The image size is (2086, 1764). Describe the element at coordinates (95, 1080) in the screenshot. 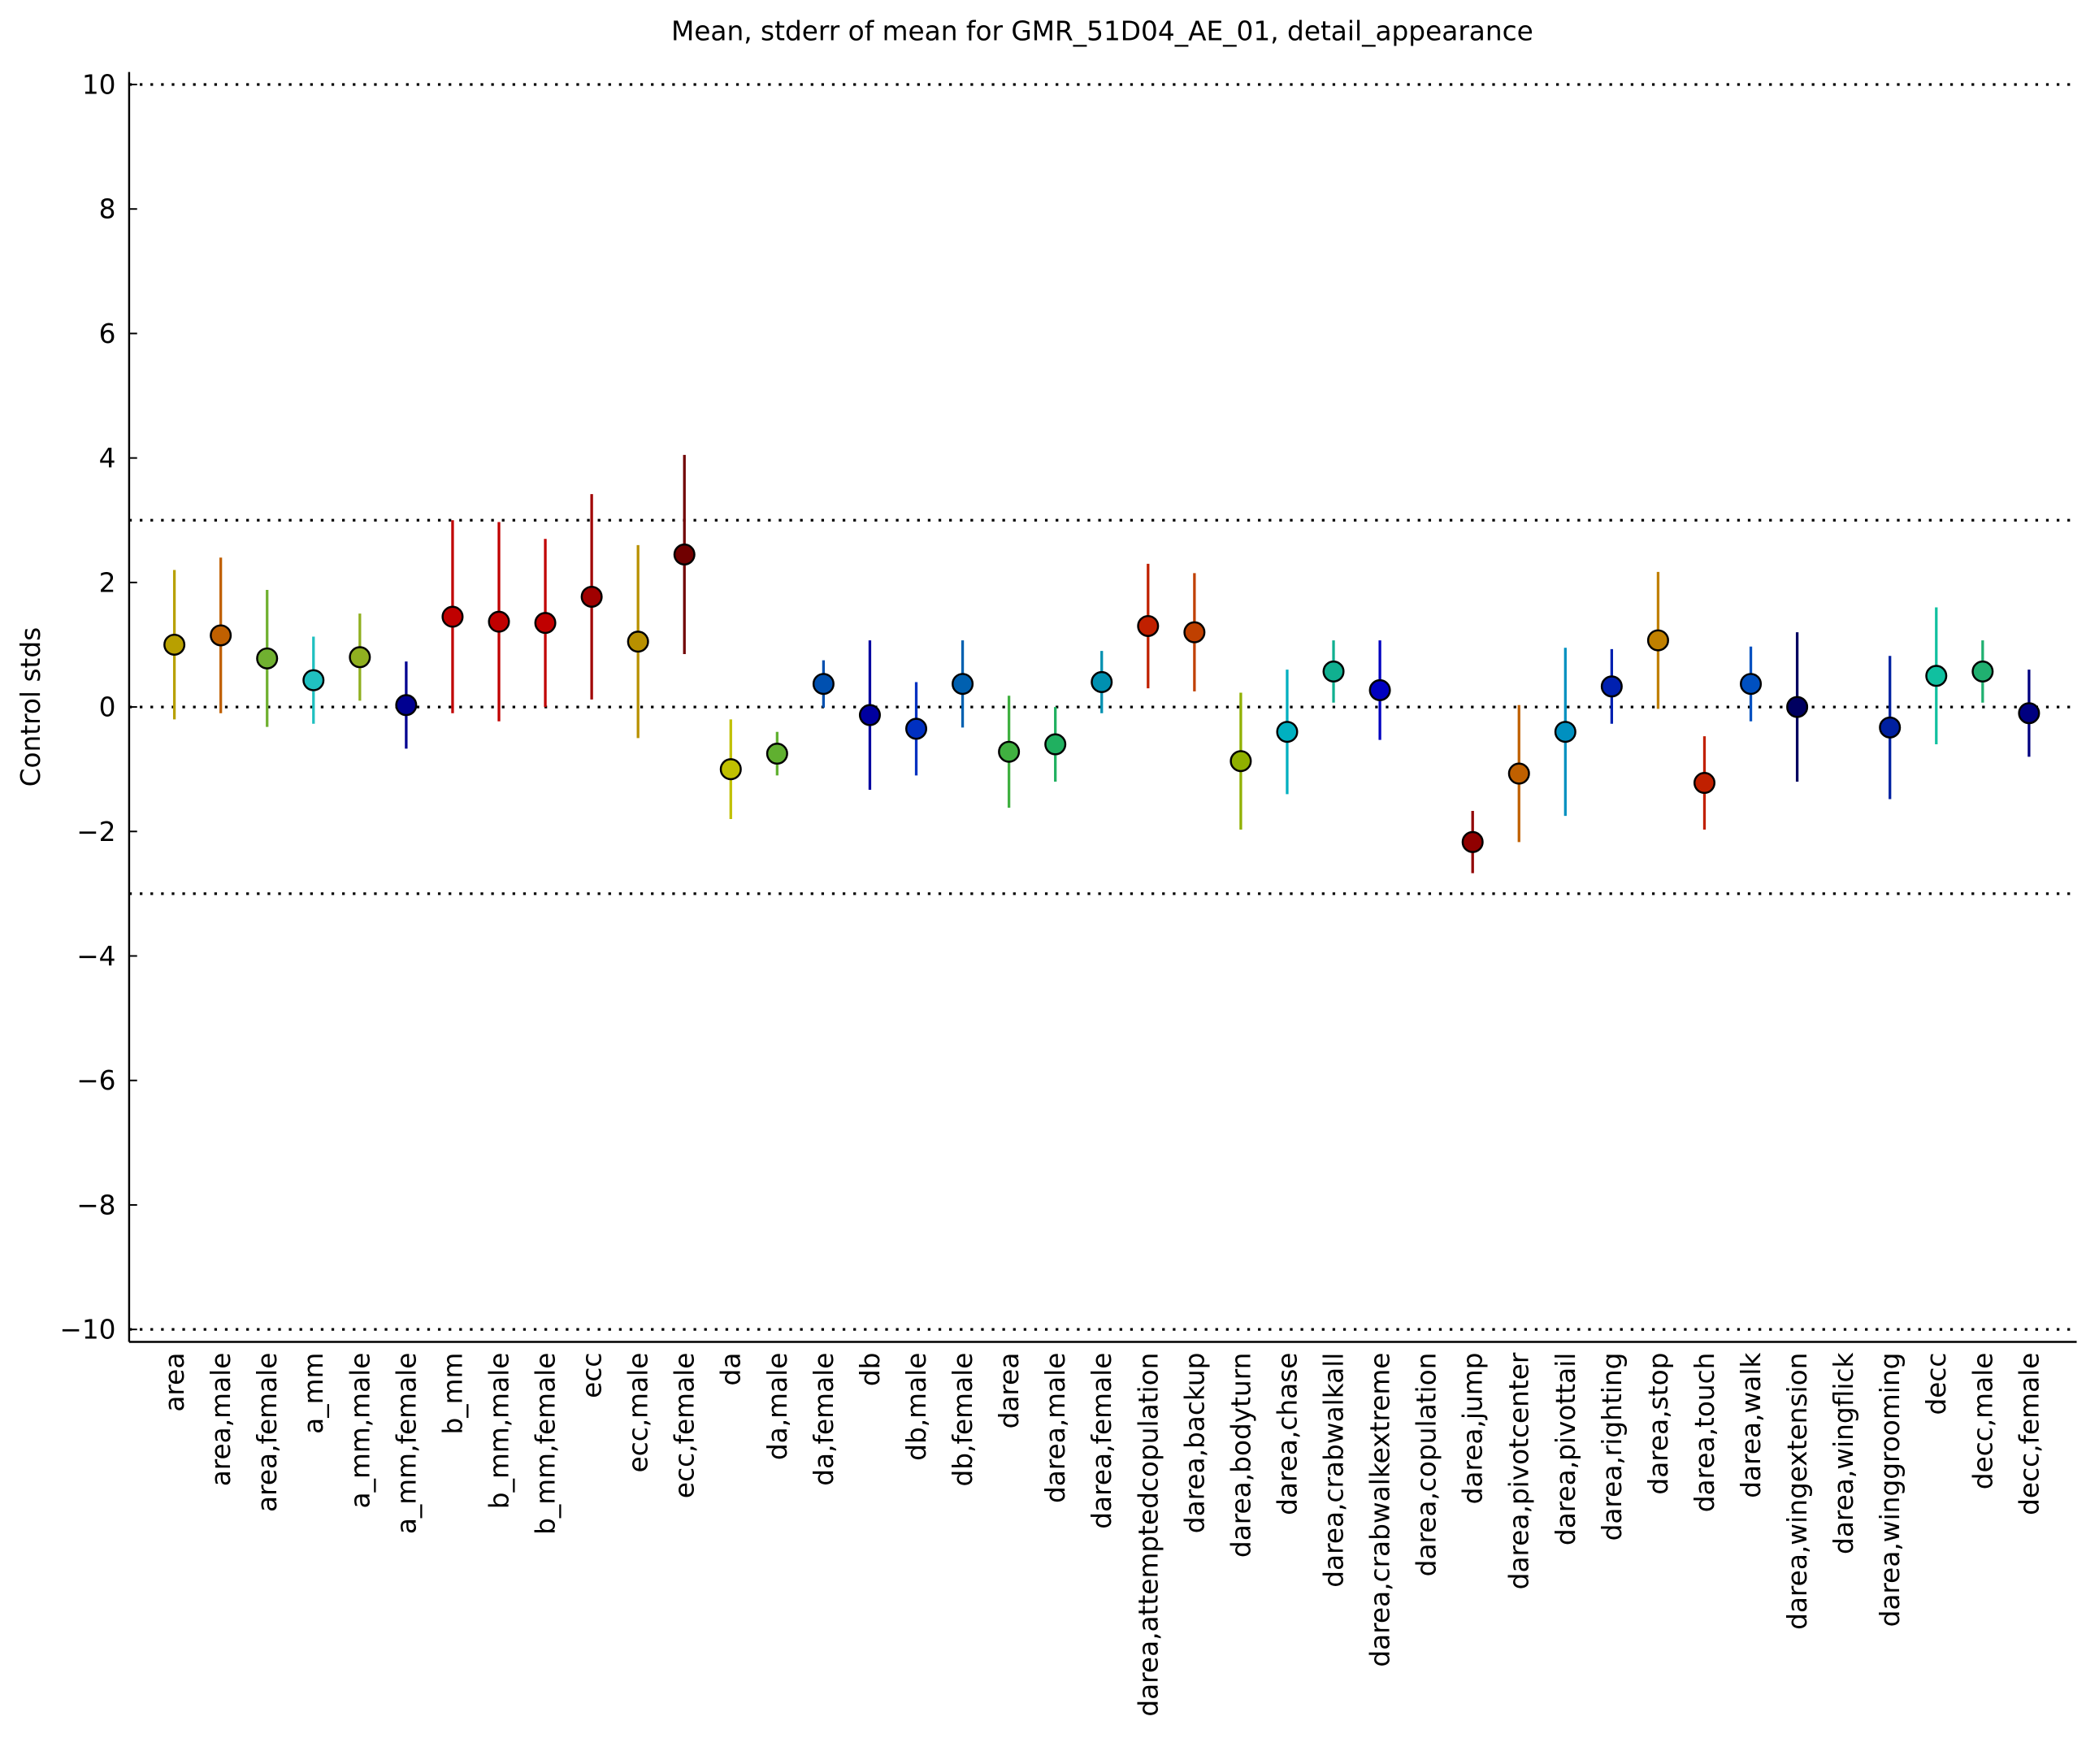

I see `y-tick-label: −6` at that location.